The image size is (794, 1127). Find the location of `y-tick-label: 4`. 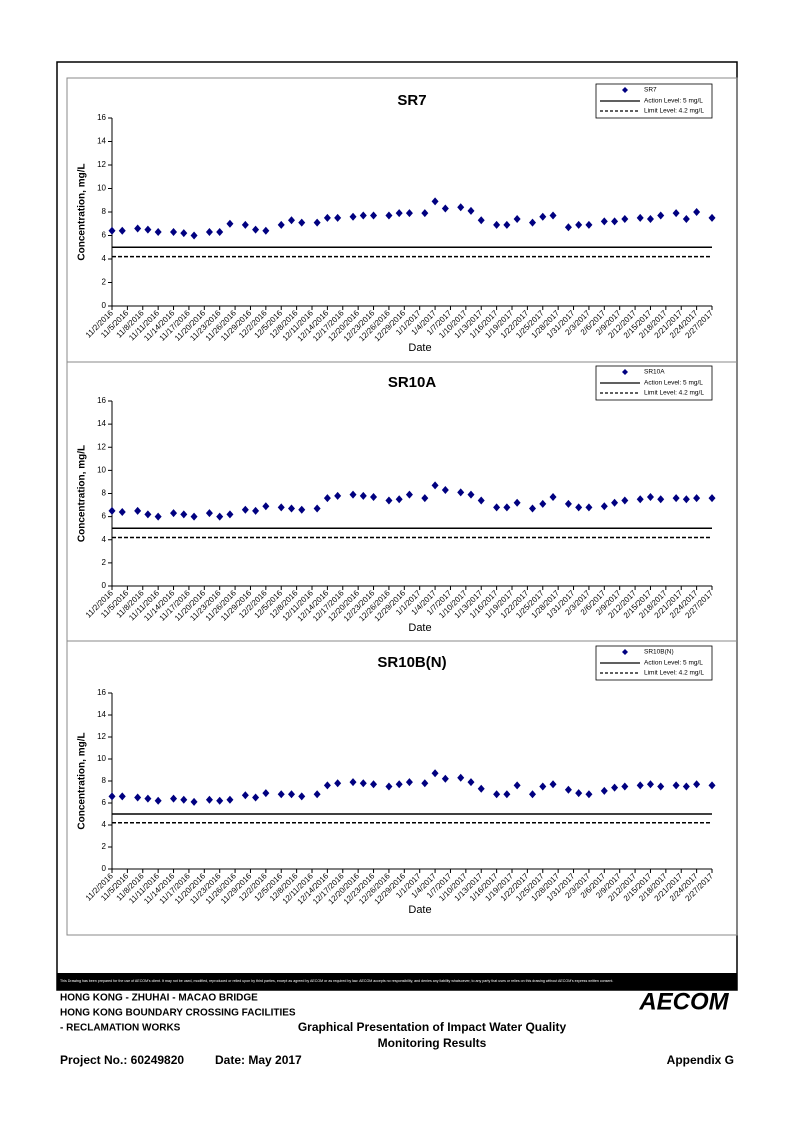

y-tick-label: 4 is located at coordinates (104, 824).